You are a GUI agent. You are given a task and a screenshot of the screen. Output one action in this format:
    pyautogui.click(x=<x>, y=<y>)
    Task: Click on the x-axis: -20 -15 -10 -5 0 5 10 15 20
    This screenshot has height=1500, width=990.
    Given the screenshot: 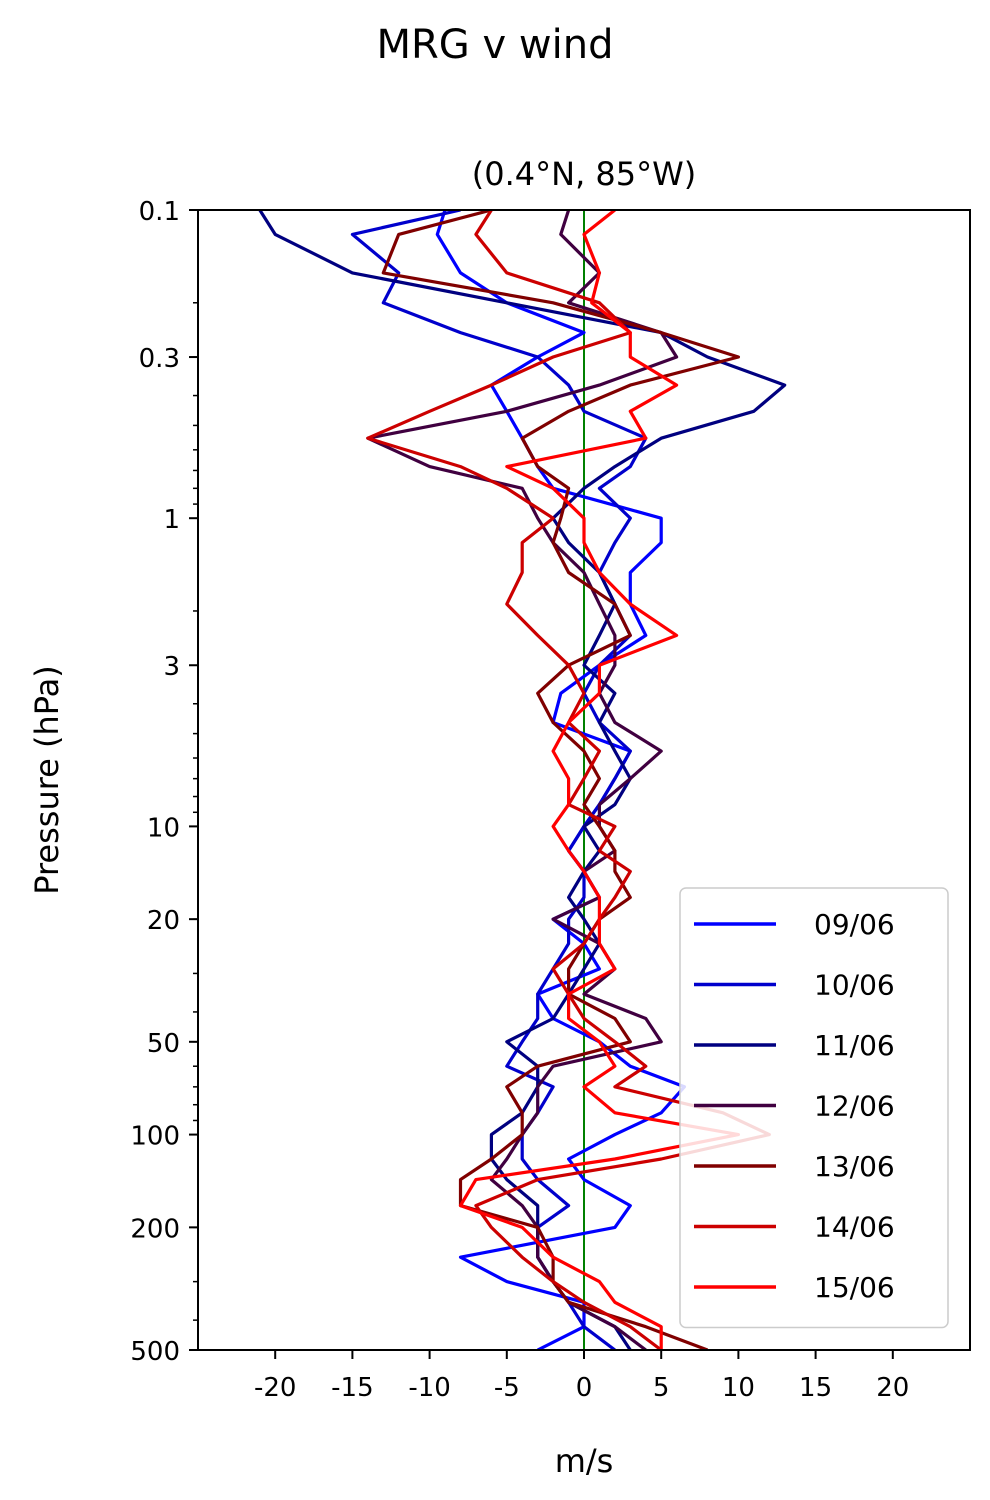 What is the action you would take?
    pyautogui.click(x=581, y=1376)
    